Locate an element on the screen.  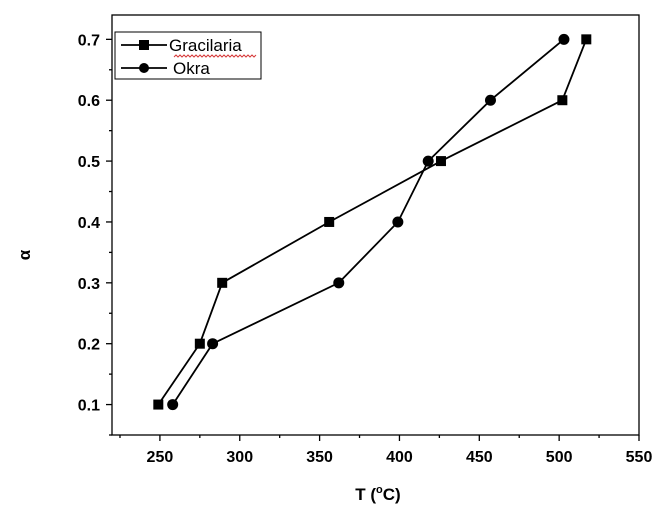
y-tick-label-0.6: 0.6 is located at coordinates (89, 101).